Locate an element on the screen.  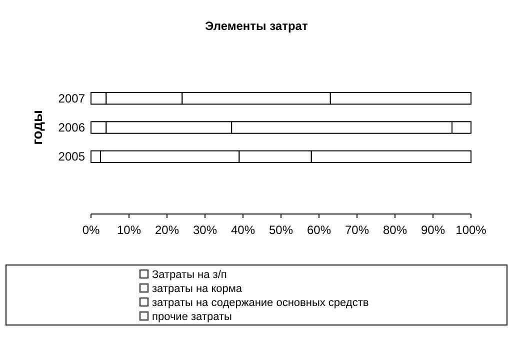
y-tick-label: 2005 is located at coordinates (72, 157).